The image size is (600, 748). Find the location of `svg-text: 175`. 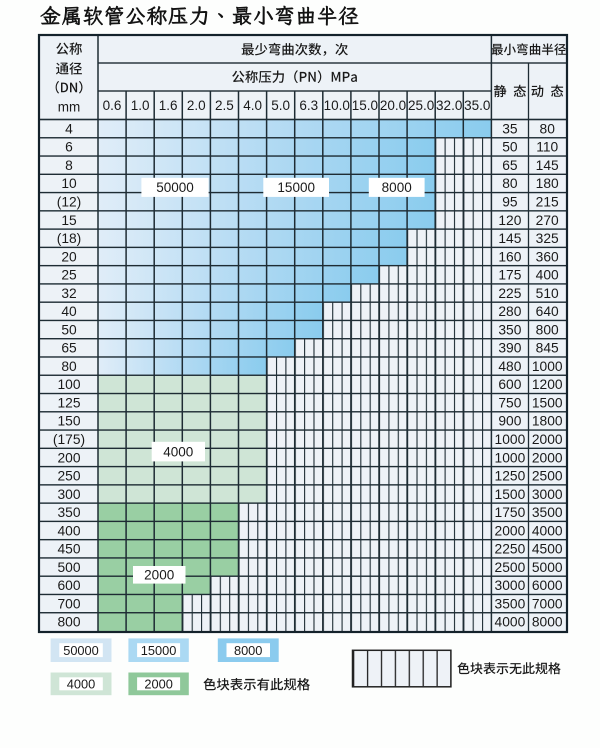

svg-text: 175 is located at coordinates (509, 275).